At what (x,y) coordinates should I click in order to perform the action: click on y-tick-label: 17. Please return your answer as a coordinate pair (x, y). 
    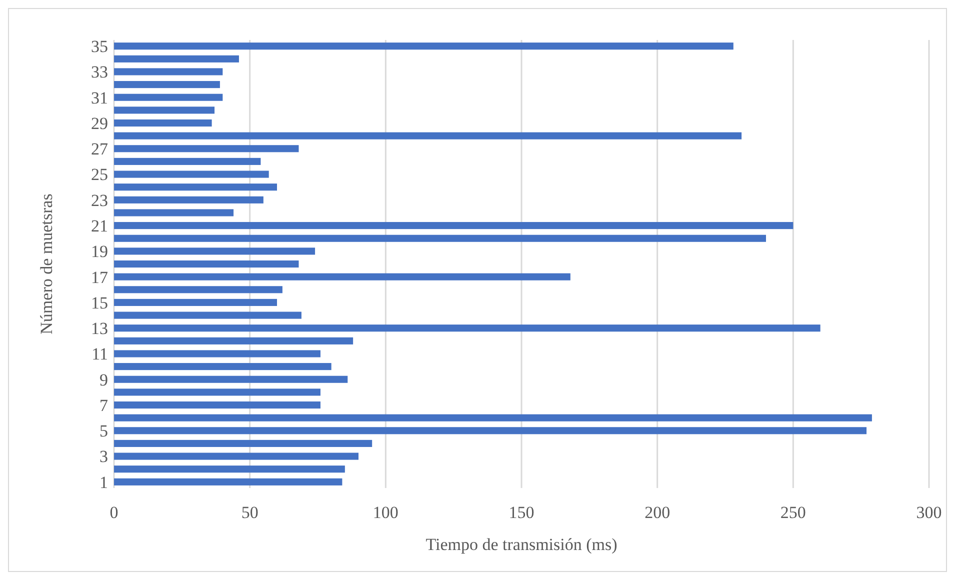
    Looking at the image, I should click on (99, 277).